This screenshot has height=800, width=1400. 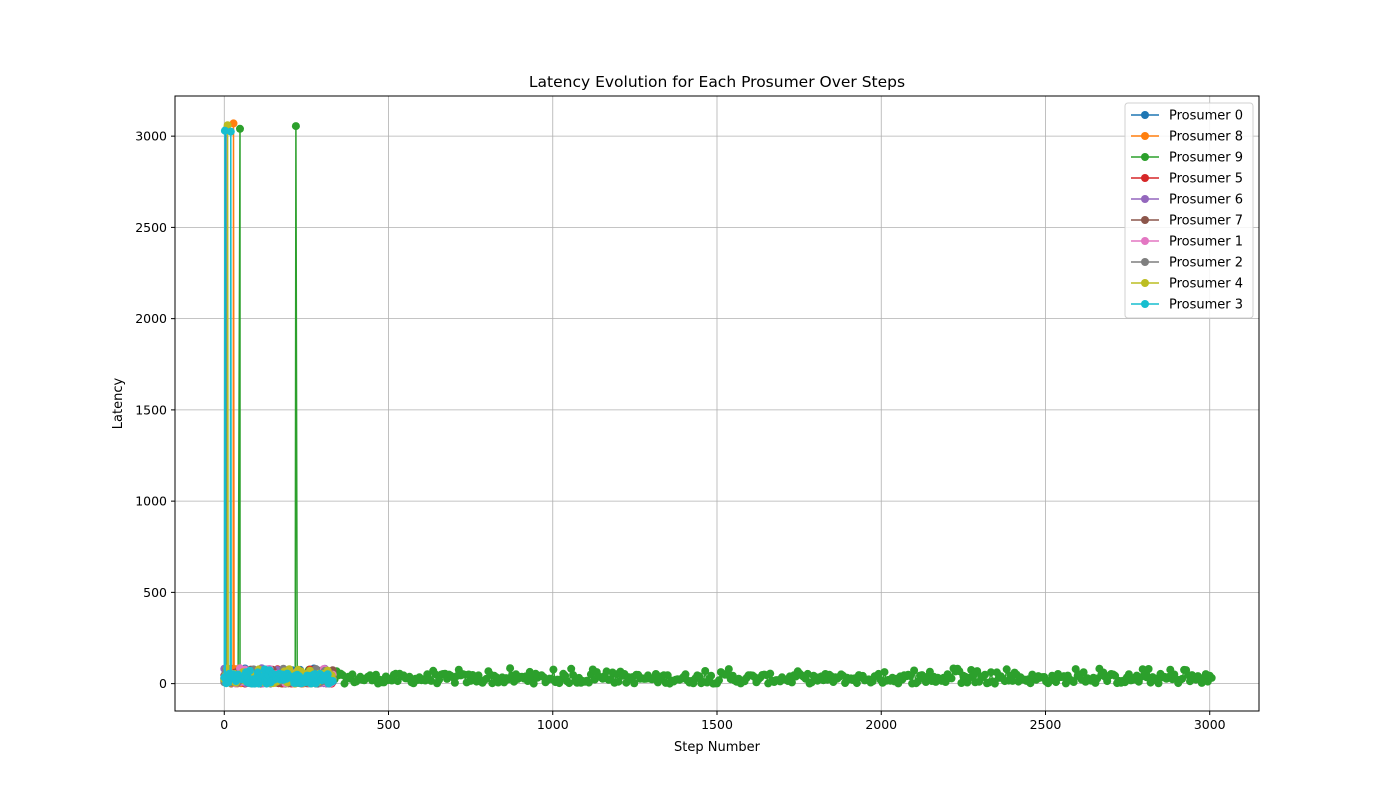 I want to click on y-tick-label: 2500, so click(x=151, y=227).